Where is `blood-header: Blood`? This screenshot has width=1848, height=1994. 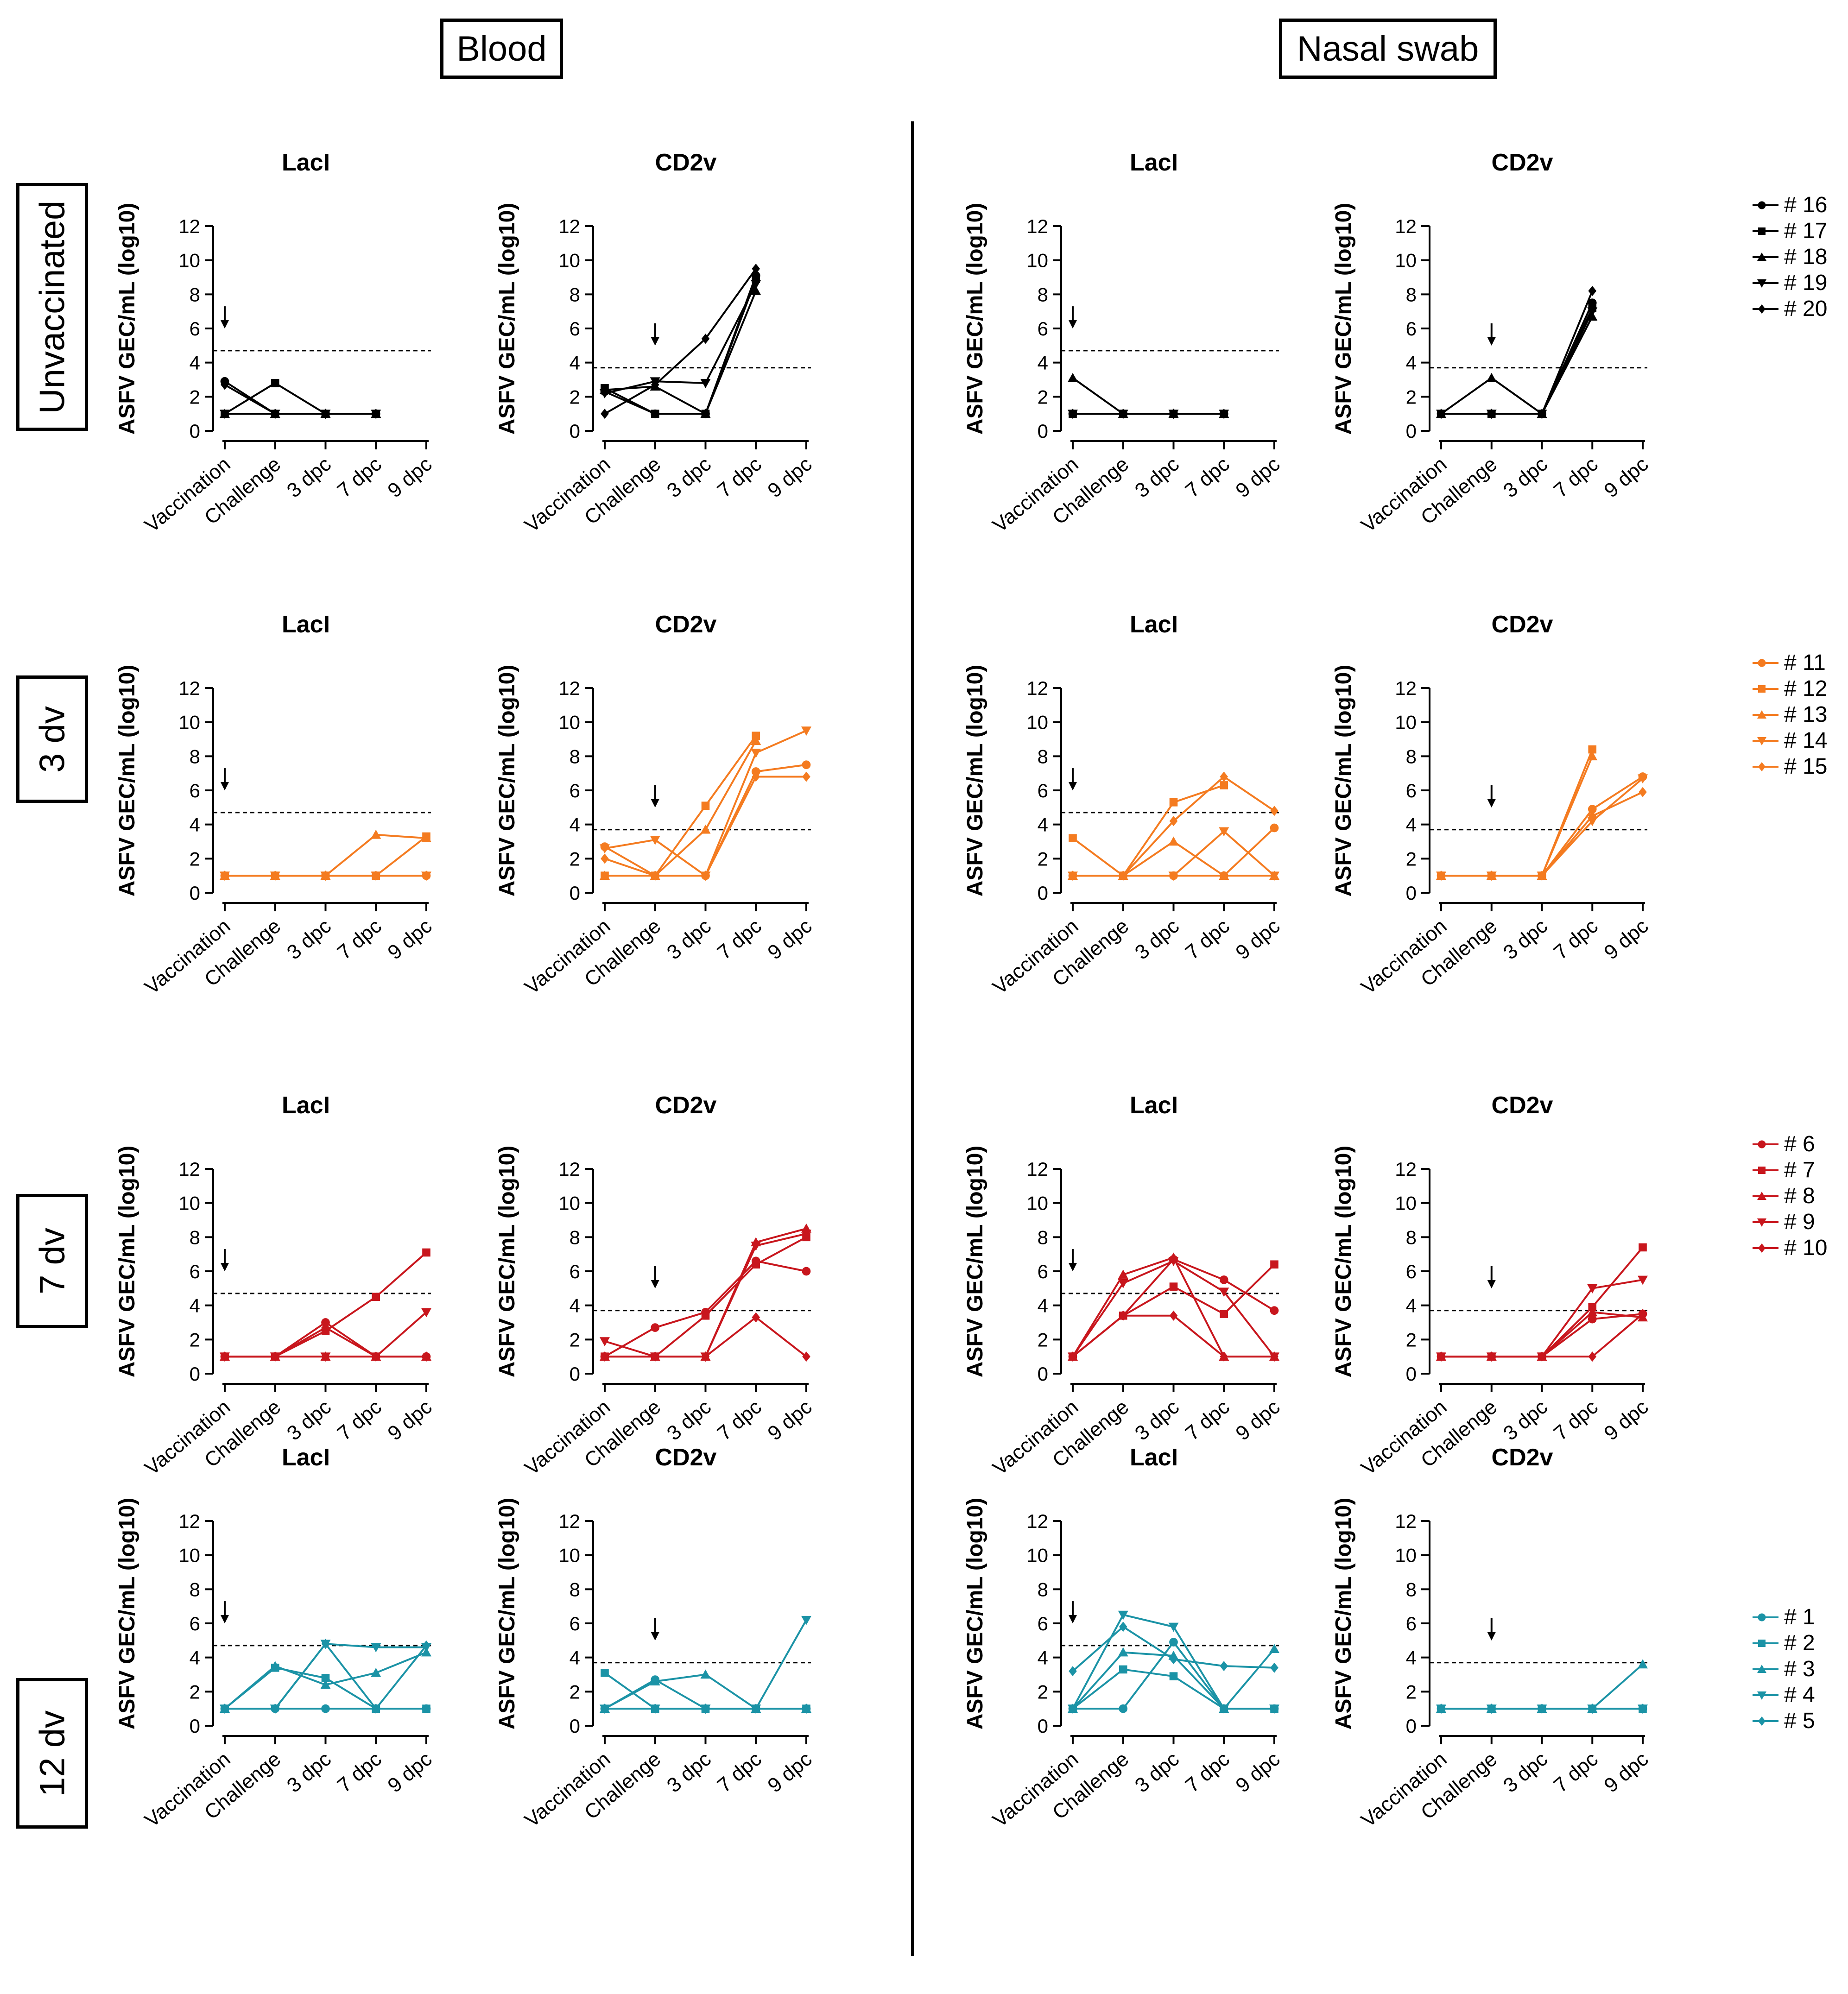
blood-header: Blood is located at coordinates (501, 49).